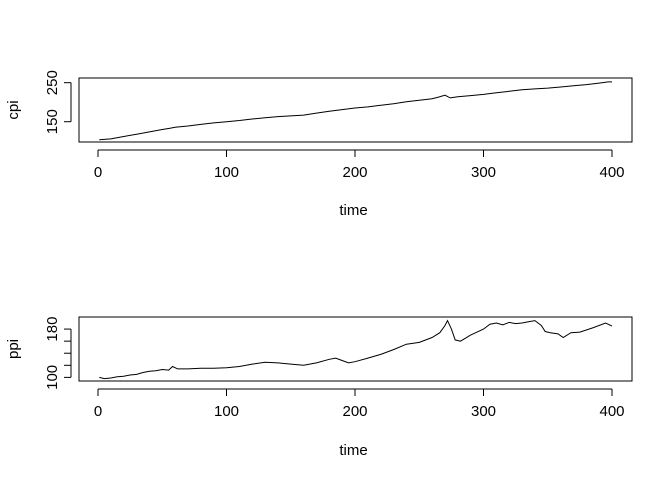 This screenshot has height=480, width=672. I want to click on ppi-y-tick-label: 100, so click(52, 377).